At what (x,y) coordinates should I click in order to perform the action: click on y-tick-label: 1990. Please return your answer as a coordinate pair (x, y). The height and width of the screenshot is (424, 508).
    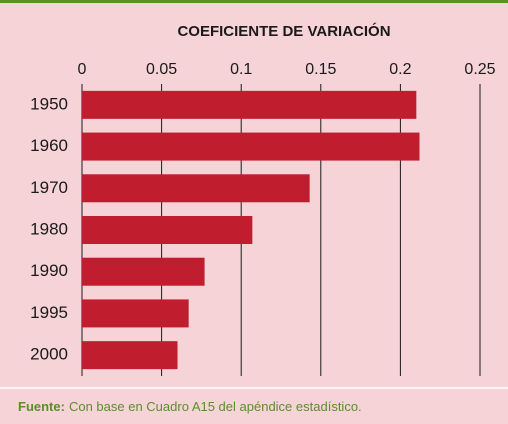
    Looking at the image, I should click on (49, 270).